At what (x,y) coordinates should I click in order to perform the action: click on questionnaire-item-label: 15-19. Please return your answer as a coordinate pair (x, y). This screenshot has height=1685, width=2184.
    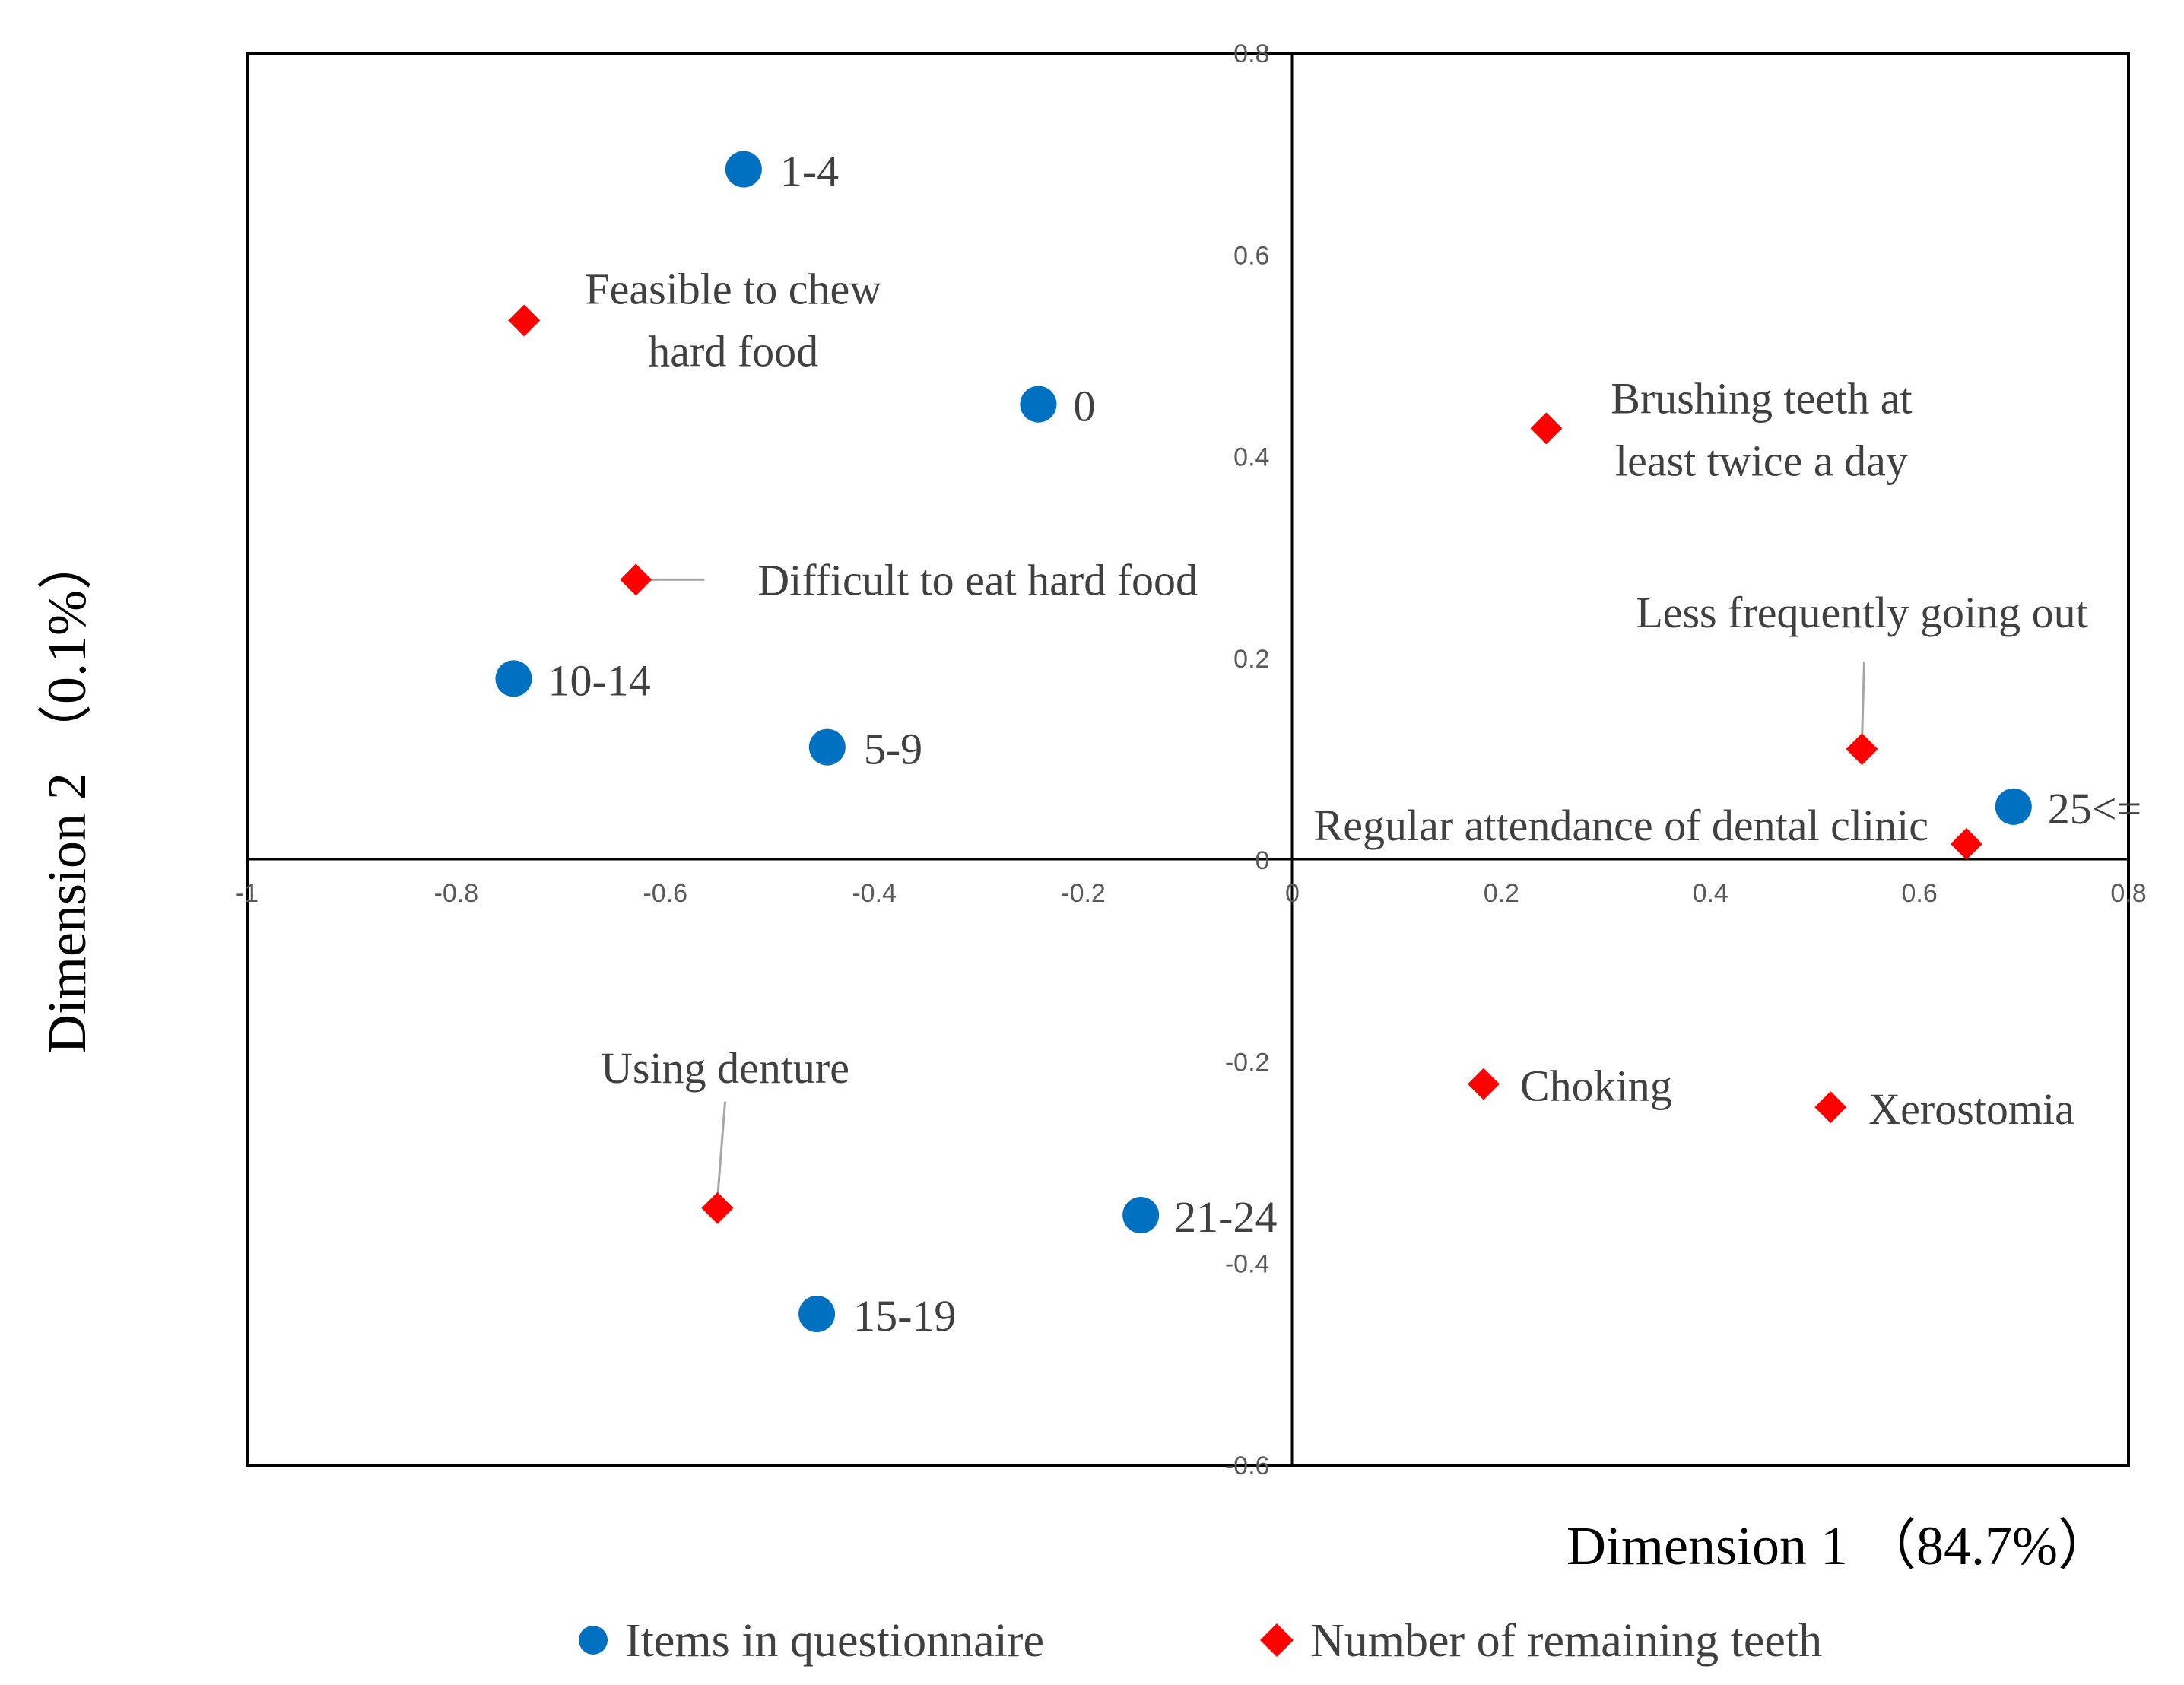
    Looking at the image, I should click on (904, 1316).